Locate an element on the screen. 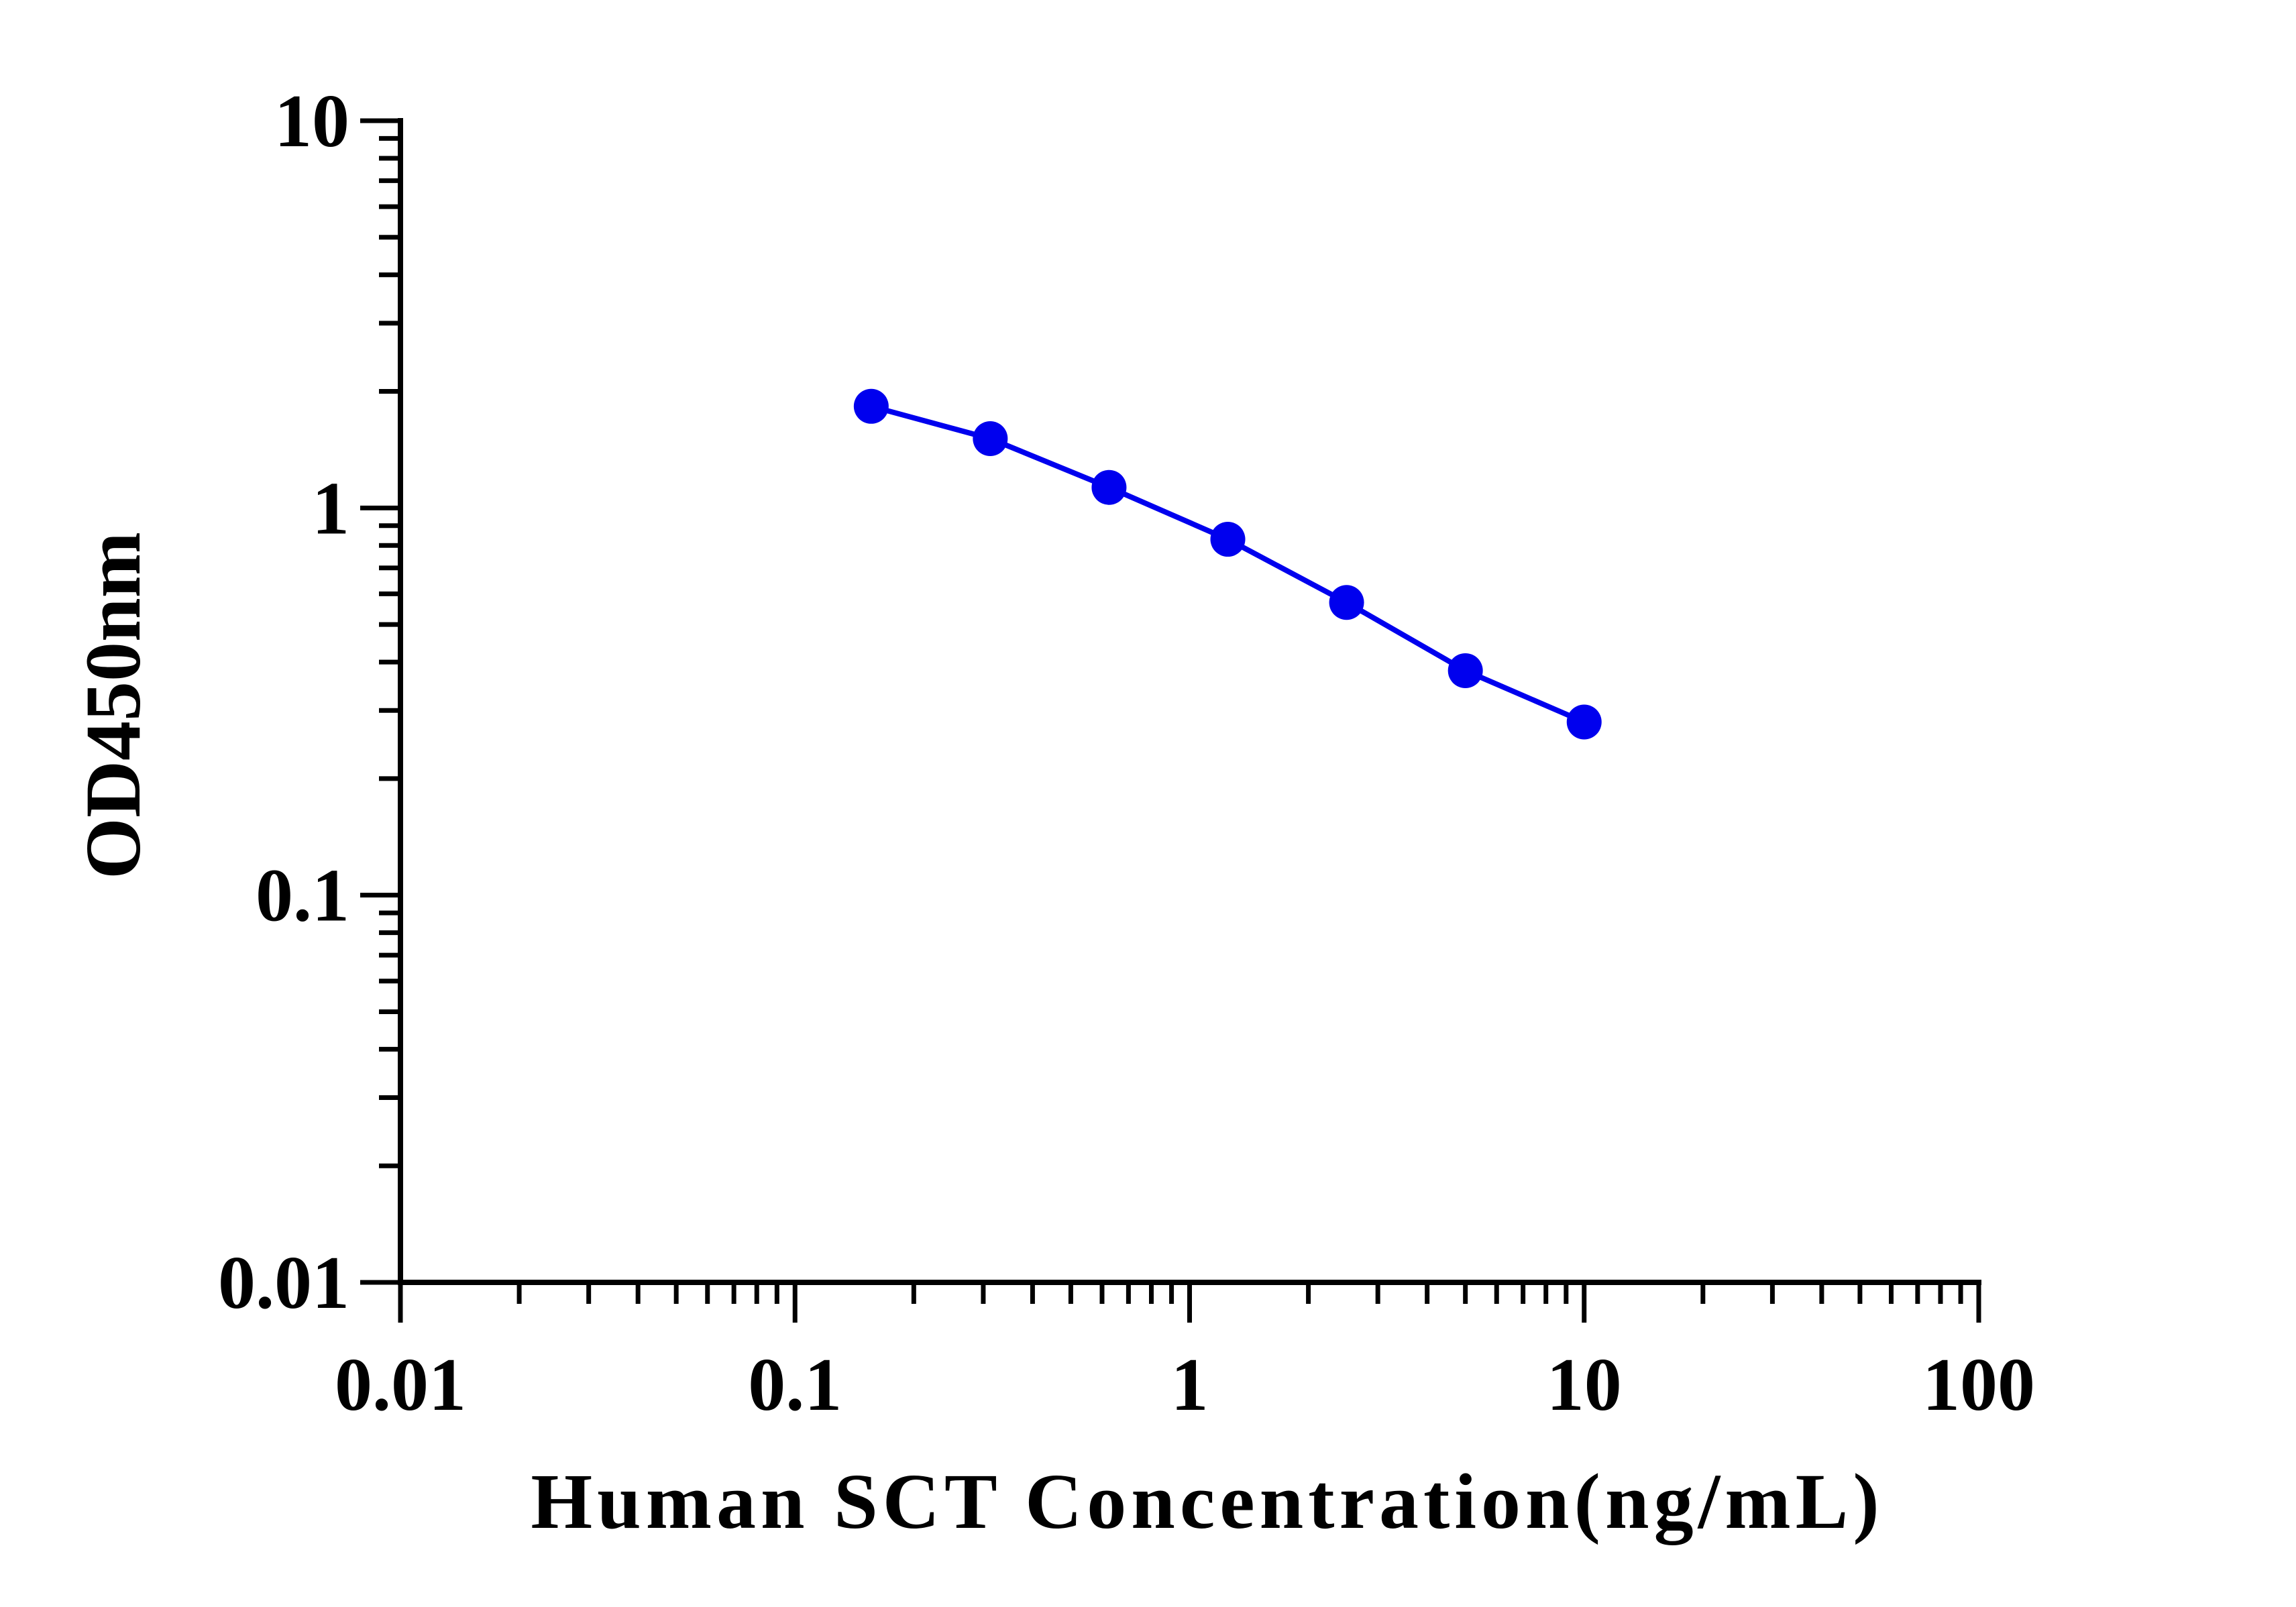 The height and width of the screenshot is (1607, 2296). x-tick-label: 1 is located at coordinates (1190, 1385).